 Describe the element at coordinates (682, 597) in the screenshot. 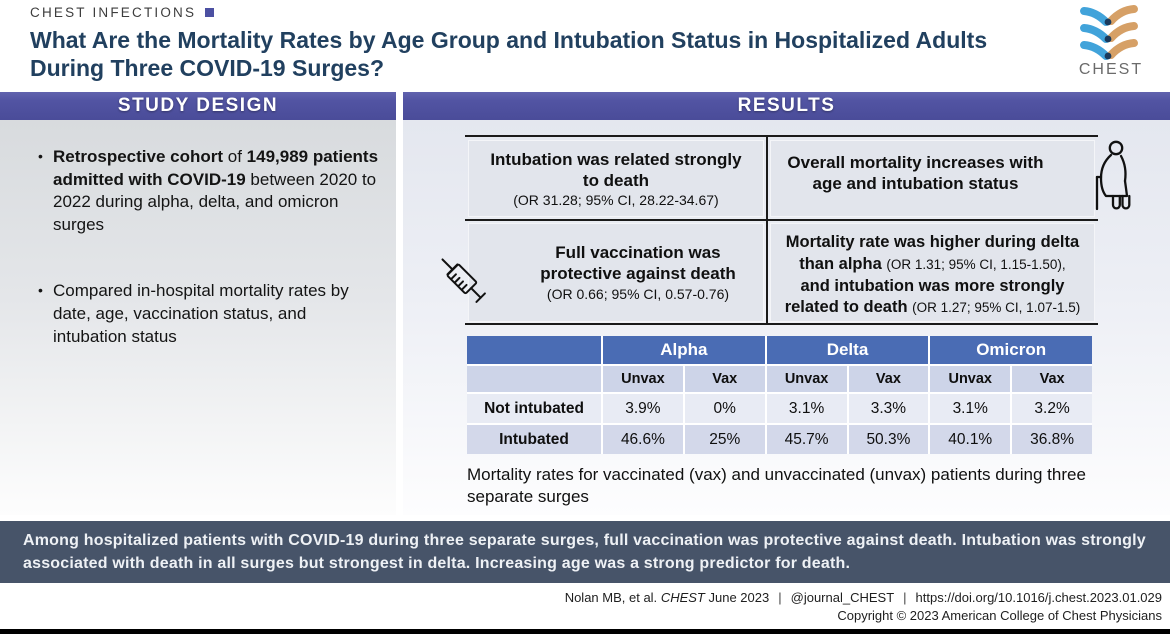

I see `journal-name: CHEST` at that location.